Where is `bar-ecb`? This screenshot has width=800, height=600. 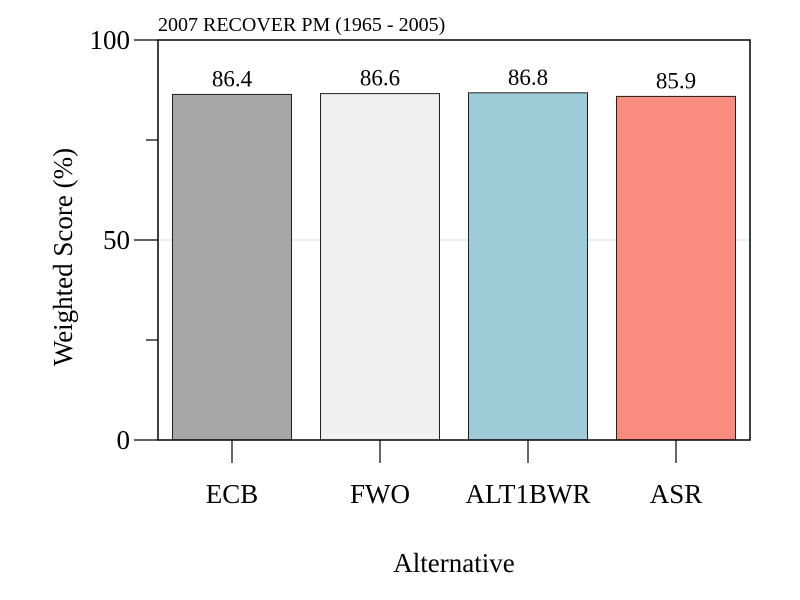
bar-ecb is located at coordinates (232, 267).